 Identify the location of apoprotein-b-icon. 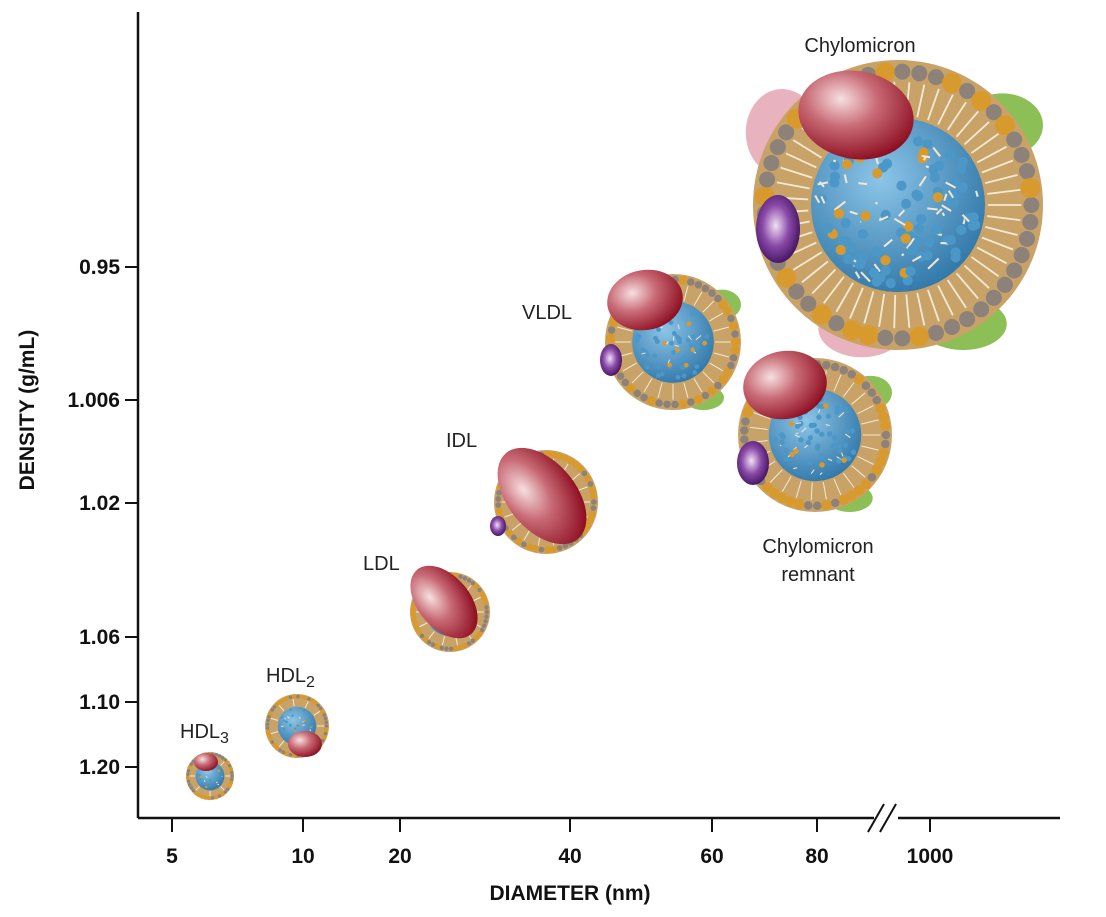
(305, 744).